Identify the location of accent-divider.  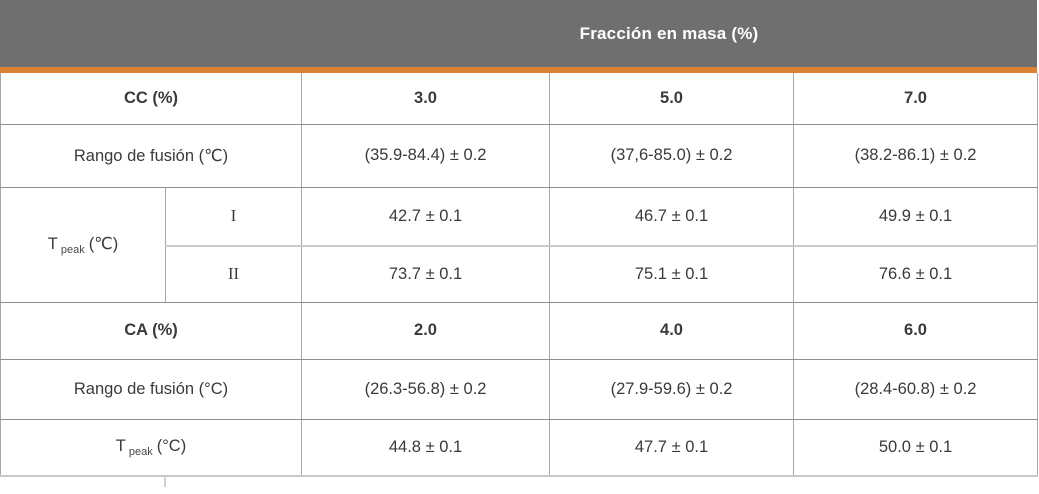
(518, 70).